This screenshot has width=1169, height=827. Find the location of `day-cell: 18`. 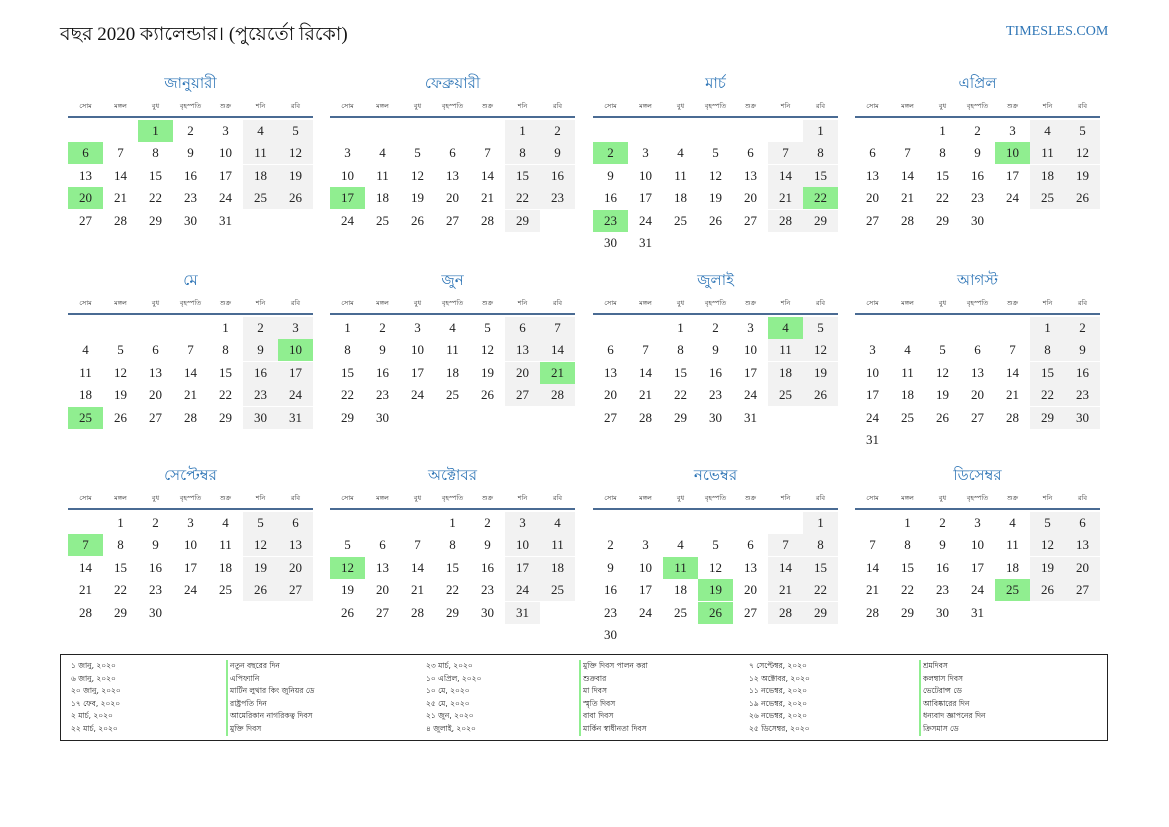

day-cell: 18 is located at coordinates (225, 567).